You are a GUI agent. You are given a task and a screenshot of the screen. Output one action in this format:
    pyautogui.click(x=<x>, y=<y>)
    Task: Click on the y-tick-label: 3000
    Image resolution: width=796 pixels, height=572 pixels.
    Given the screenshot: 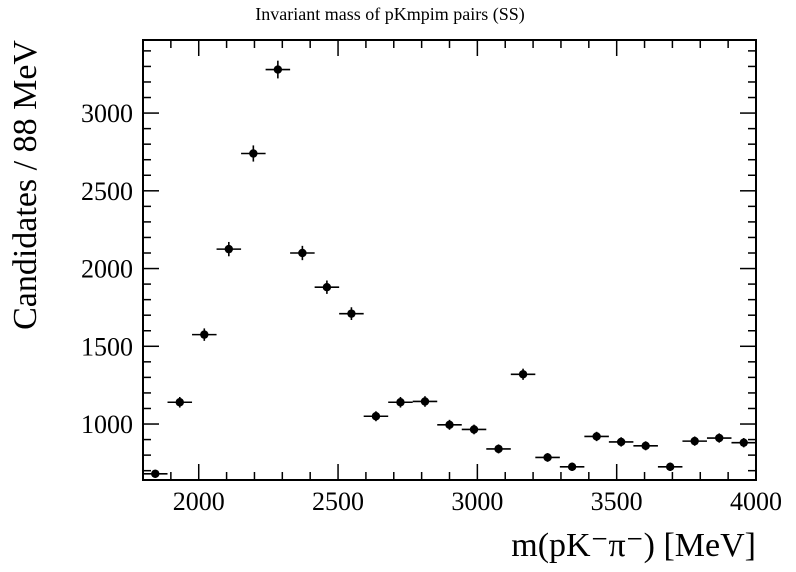 What is the action you would take?
    pyautogui.click(x=107, y=113)
    